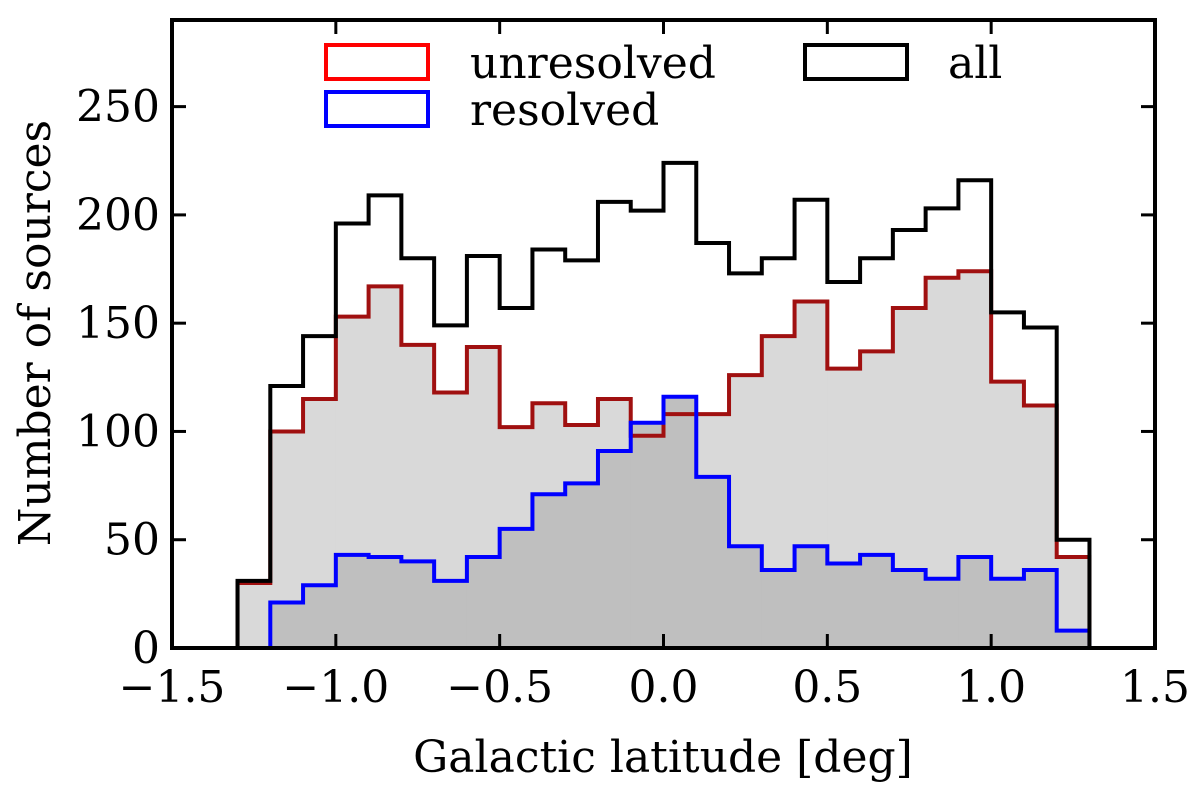 The image size is (1200, 797). What do you see at coordinates (118, 431) in the screenshot?
I see `y-tick-label: 100` at bounding box center [118, 431].